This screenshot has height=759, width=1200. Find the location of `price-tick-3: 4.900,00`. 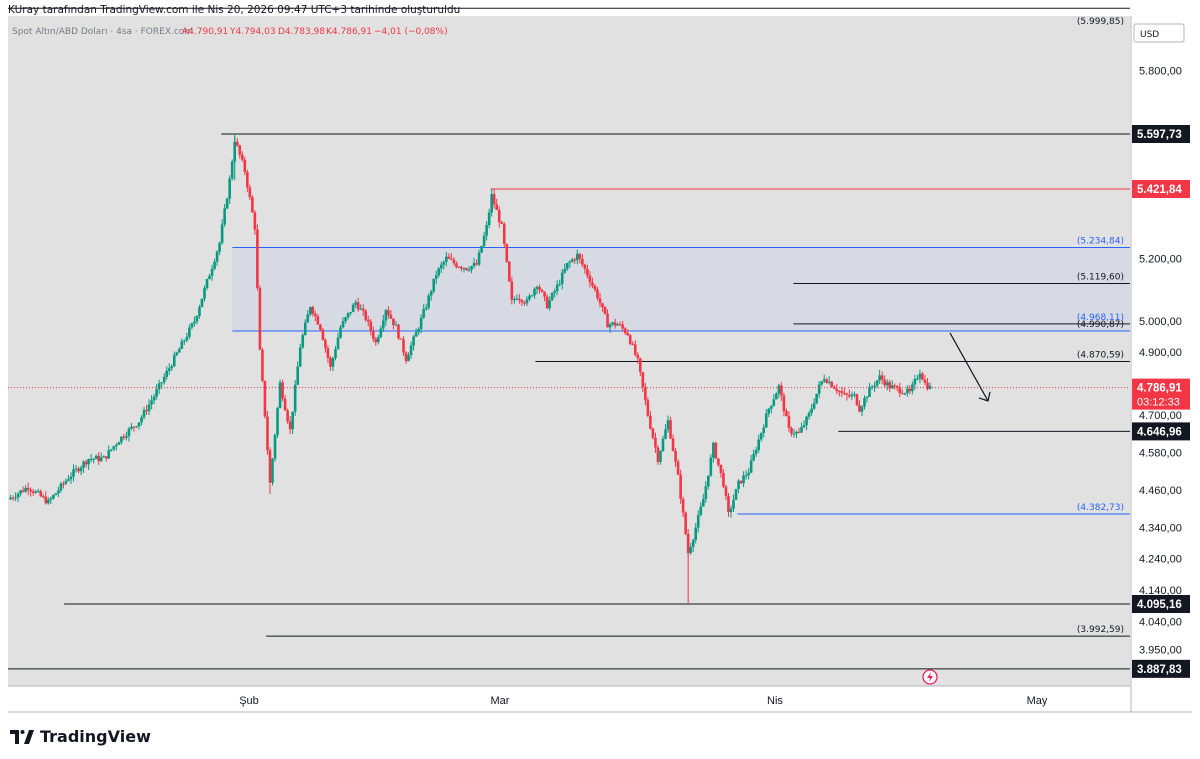

price-tick-3: 4.900,00 is located at coordinates (1160, 353).